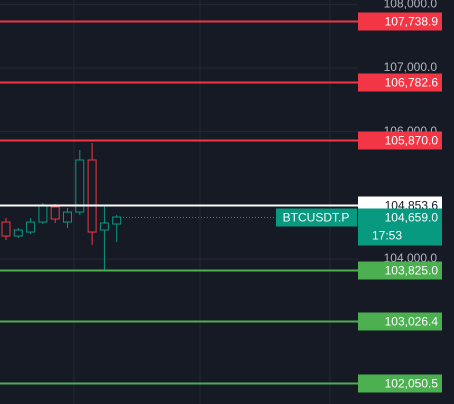 The height and width of the screenshot is (404, 454). Describe the element at coordinates (412, 218) in the screenshot. I see `current-price-label: 104,659.0` at that location.